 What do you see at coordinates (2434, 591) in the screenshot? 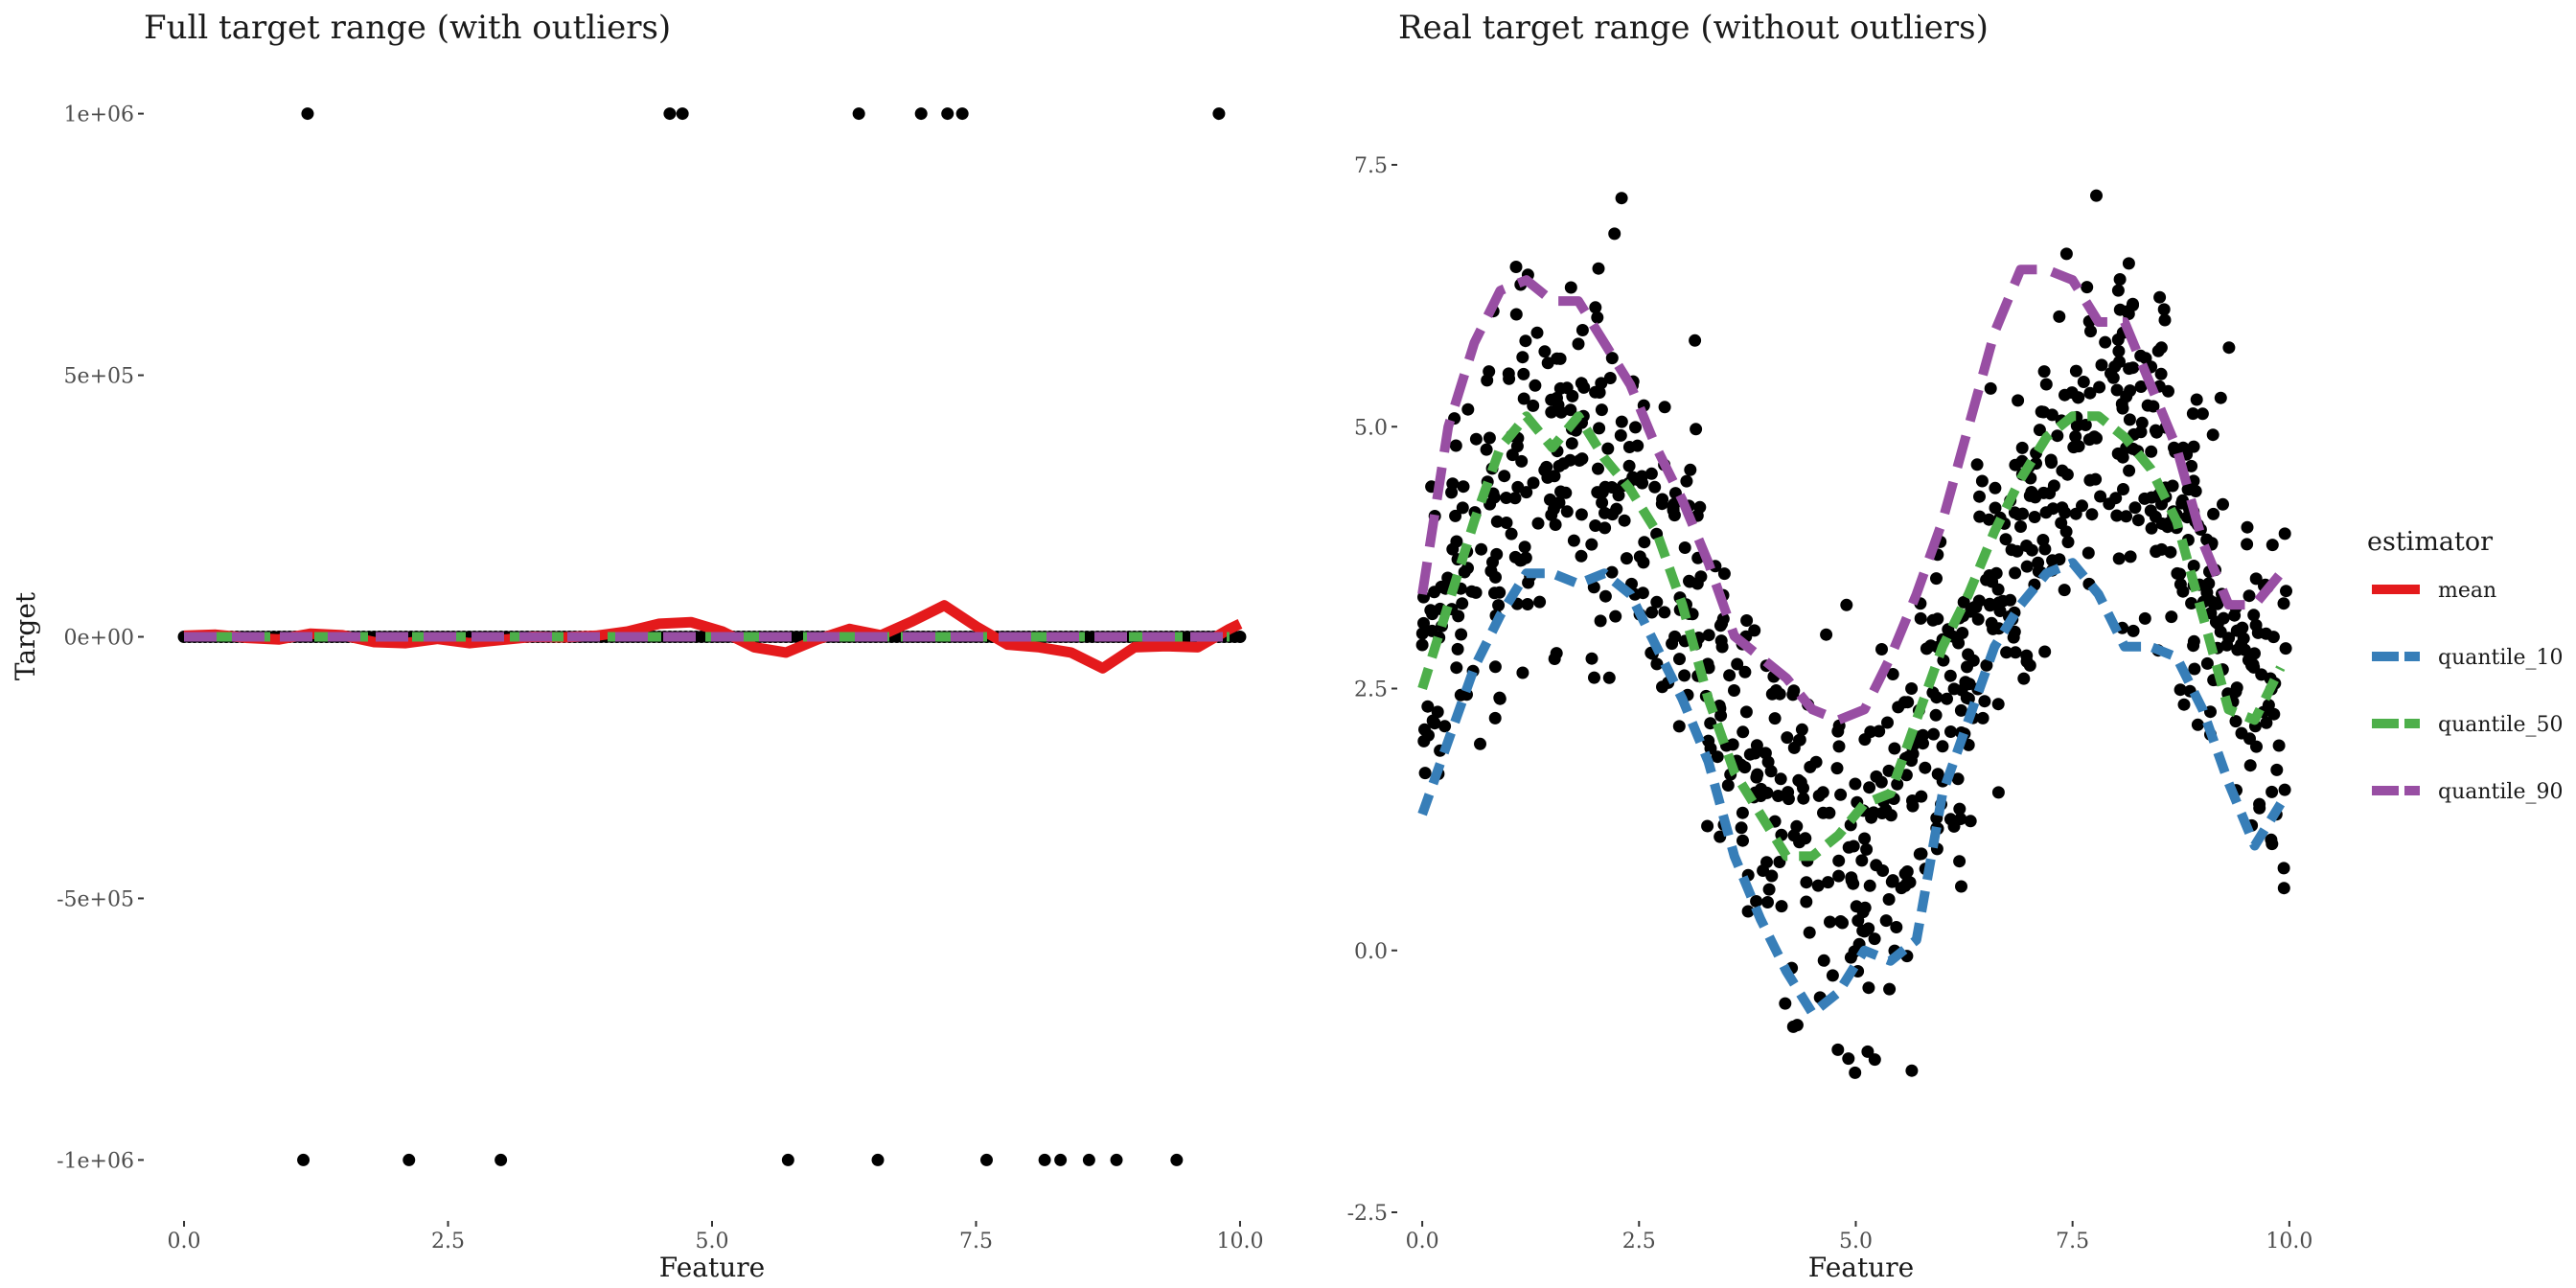
I see `legend-item-mean: mean` at bounding box center [2434, 591].